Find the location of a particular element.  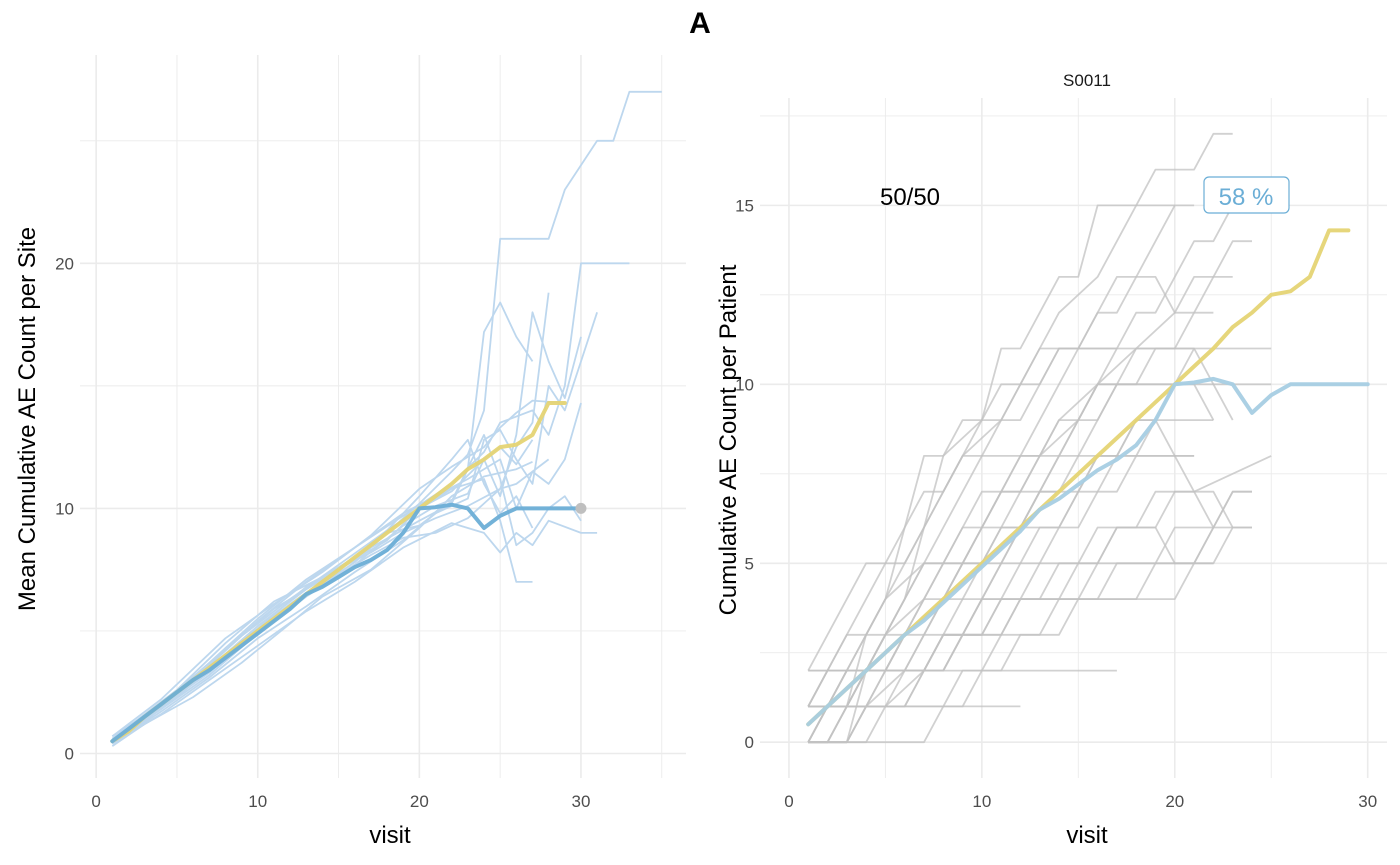

left-x-axis-title: visit is located at coordinates (390, 835).